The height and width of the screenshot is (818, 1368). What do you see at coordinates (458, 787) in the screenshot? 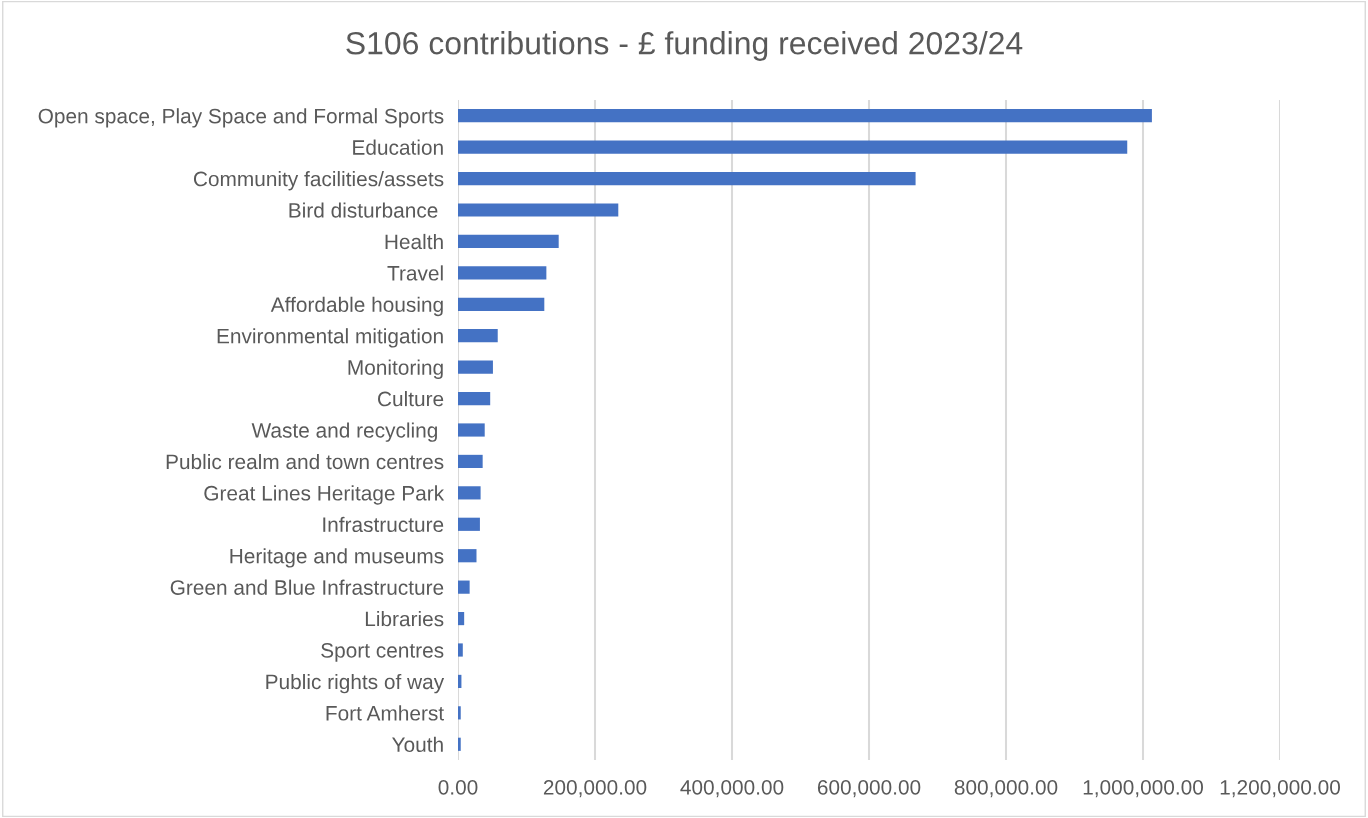
I see `x-tick-label: 0.00` at bounding box center [458, 787].